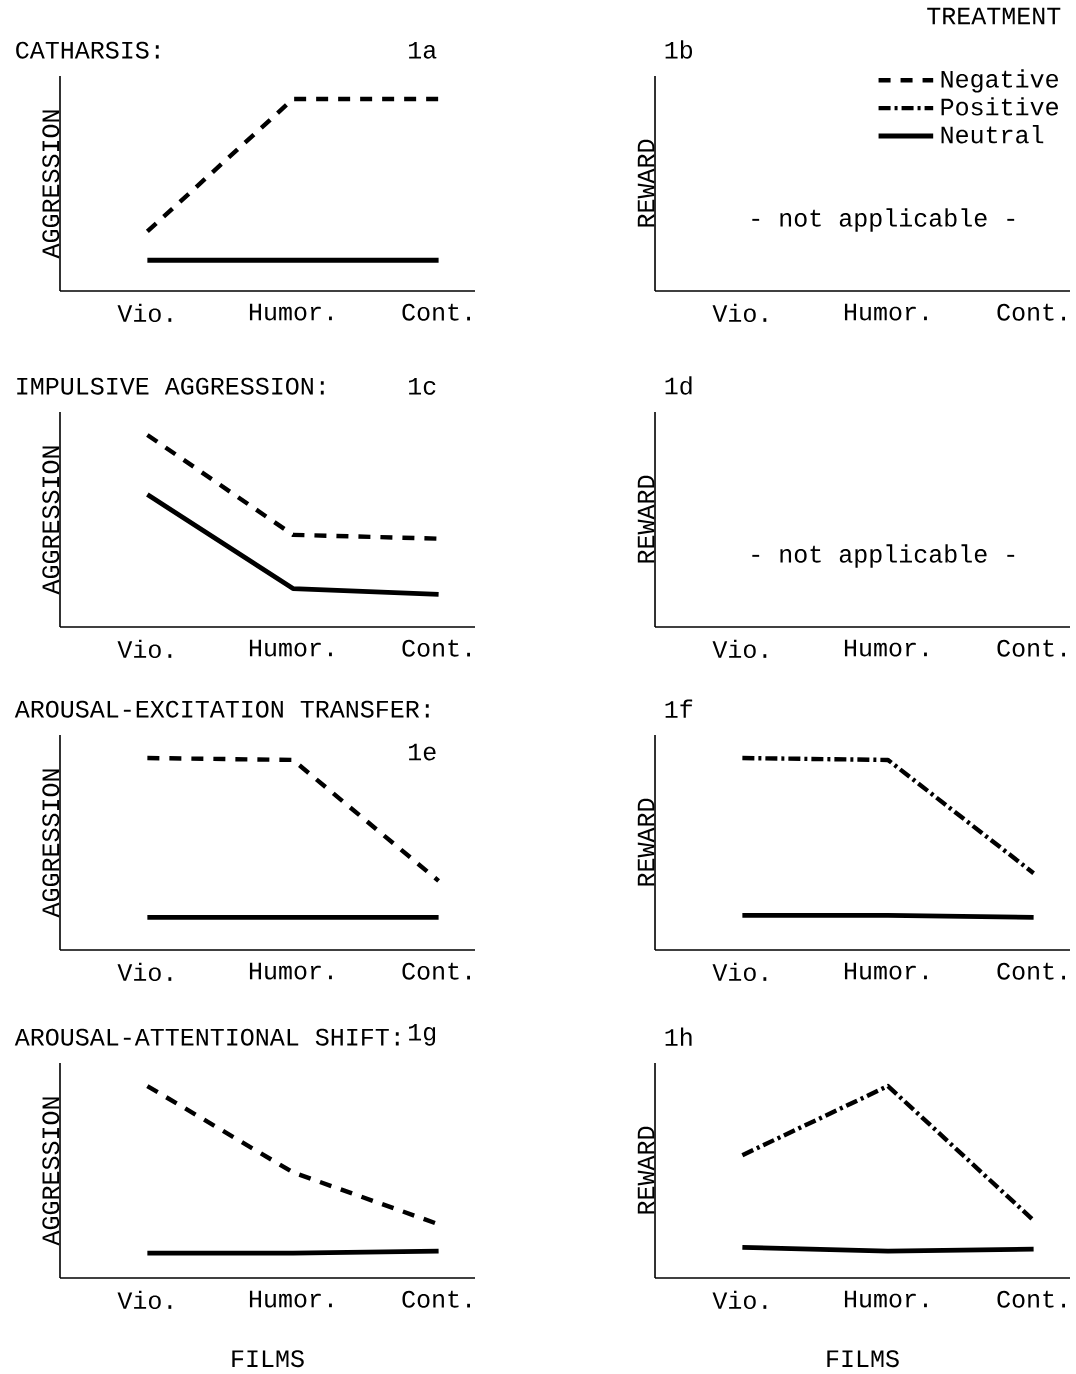 The width and height of the screenshot is (1076, 1374). I want to click on text: 1c, so click(422, 386).